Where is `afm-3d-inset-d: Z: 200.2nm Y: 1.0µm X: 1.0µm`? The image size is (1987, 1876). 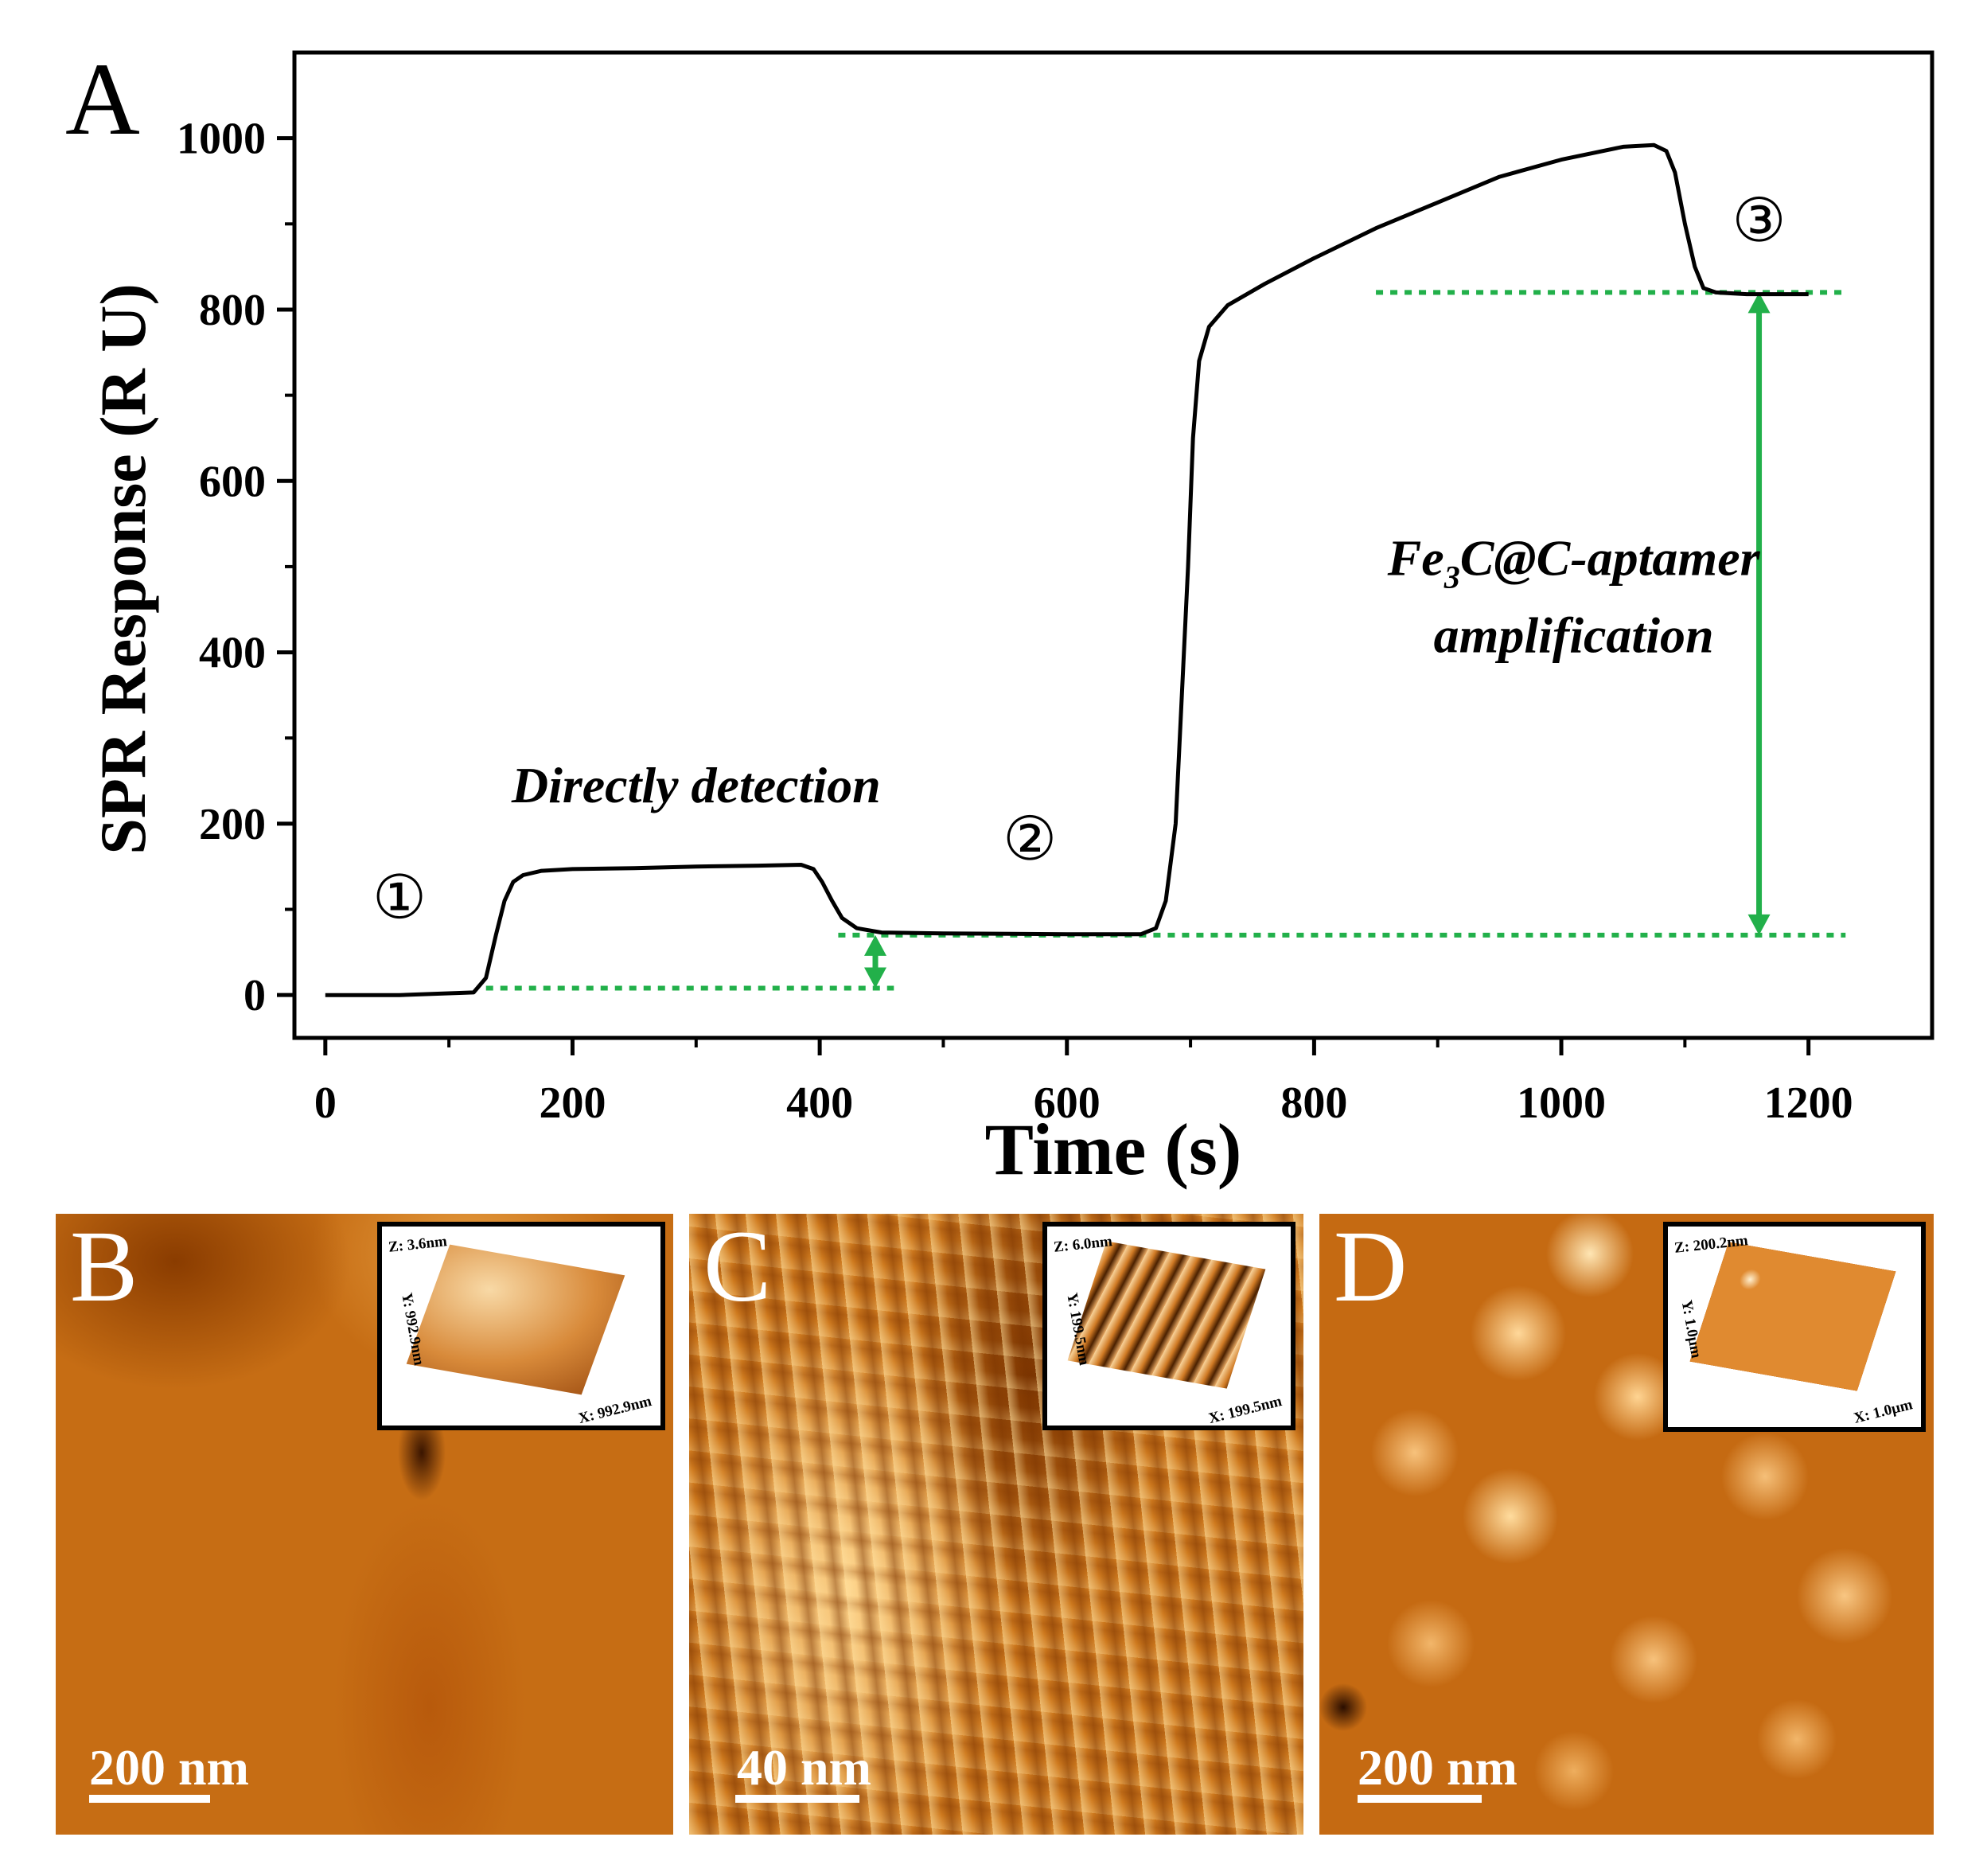
afm-3d-inset-d: Z: 200.2nm Y: 1.0µm X: 1.0µm is located at coordinates (1794, 1327).